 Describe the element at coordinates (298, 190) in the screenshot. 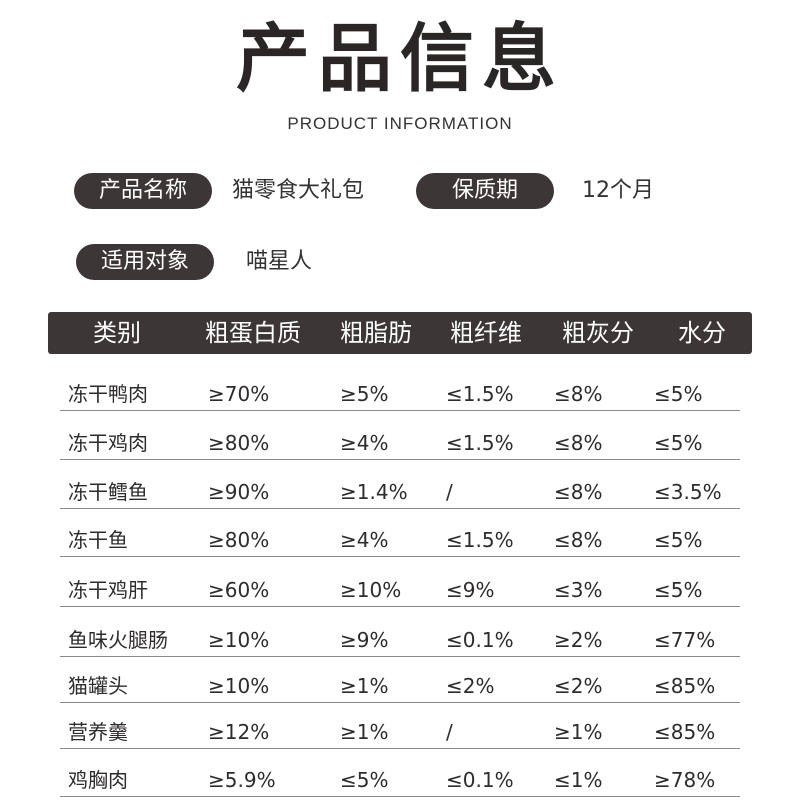

I see `product-name-value: 猫零食大礼包` at that location.